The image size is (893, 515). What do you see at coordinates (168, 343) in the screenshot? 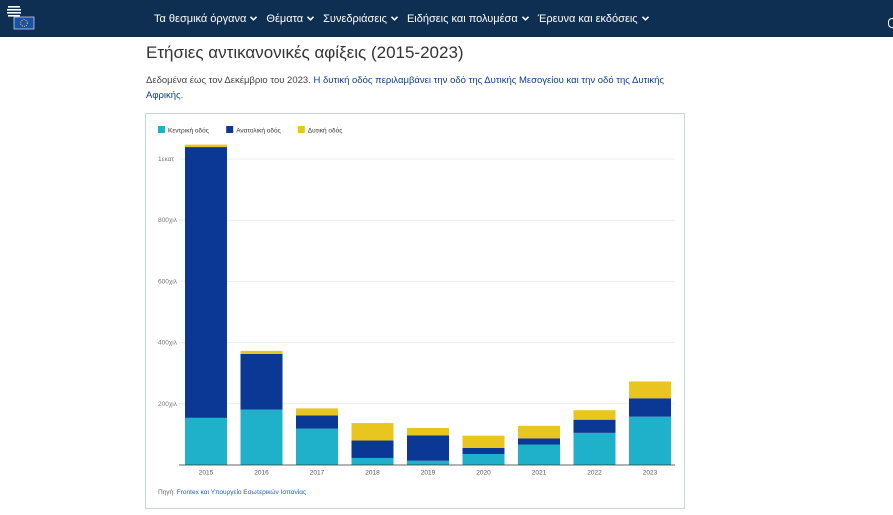
I see `y-tick-label-1: 400χιλ` at bounding box center [168, 343].